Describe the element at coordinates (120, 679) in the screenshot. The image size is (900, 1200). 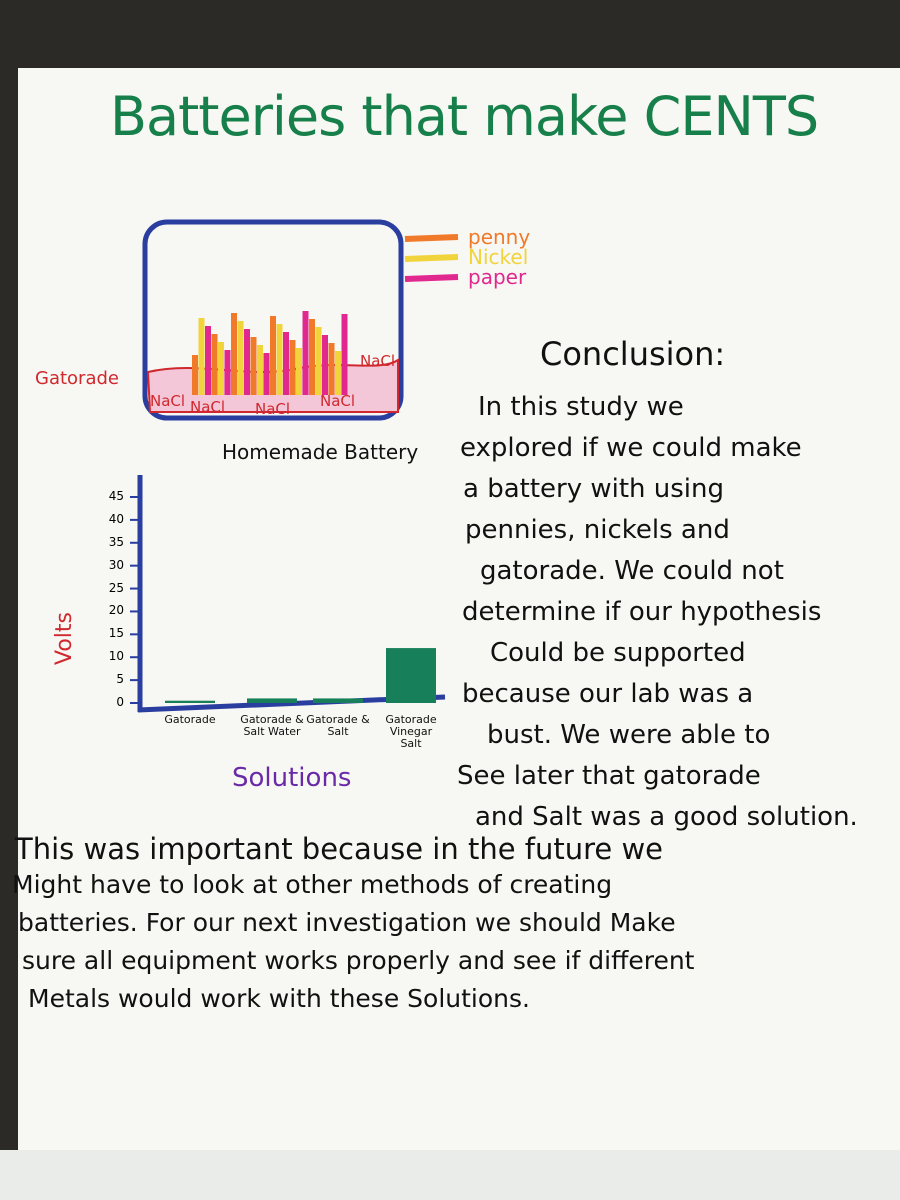
I see `y-tick-label: 5` at that location.